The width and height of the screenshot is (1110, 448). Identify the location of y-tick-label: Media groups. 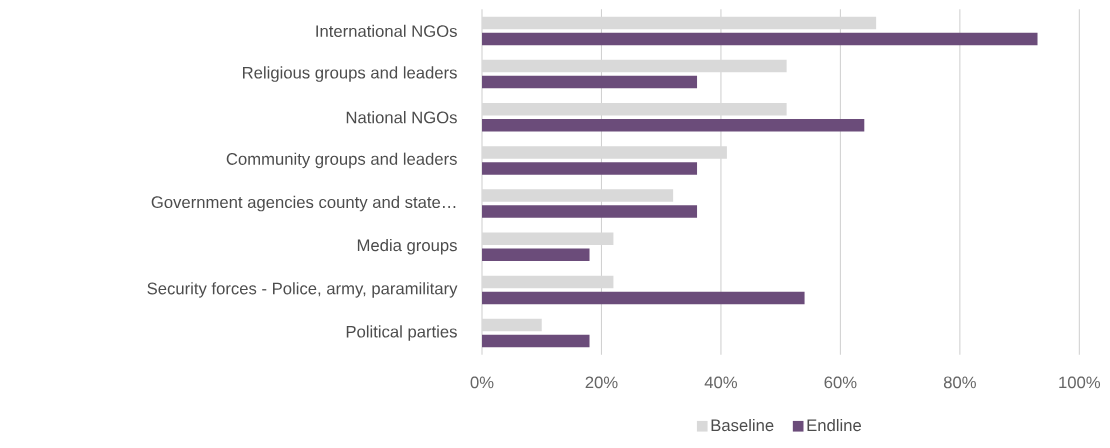
(407, 246).